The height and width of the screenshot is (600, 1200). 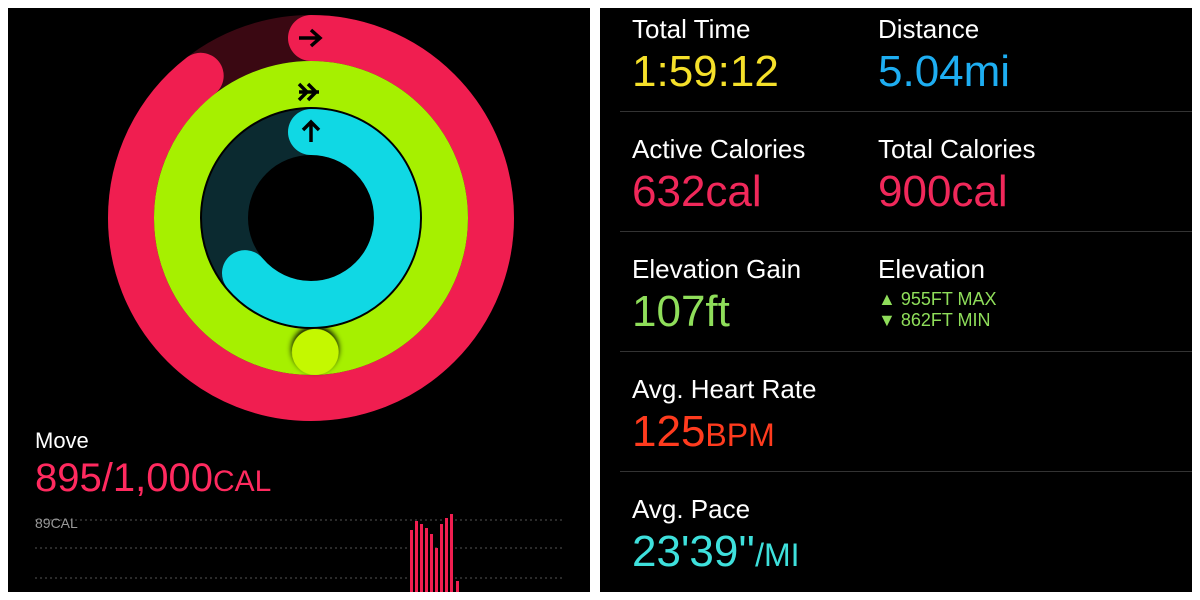 What do you see at coordinates (943, 191) in the screenshot?
I see `metric-value: 900cal` at bounding box center [943, 191].